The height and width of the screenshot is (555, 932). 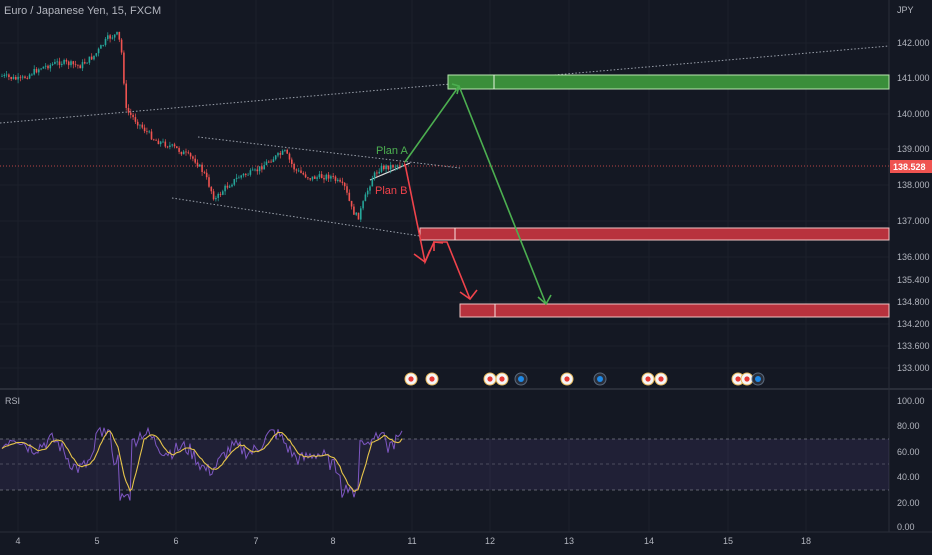 I want to click on current-price-badge: 138.528, so click(x=911, y=166).